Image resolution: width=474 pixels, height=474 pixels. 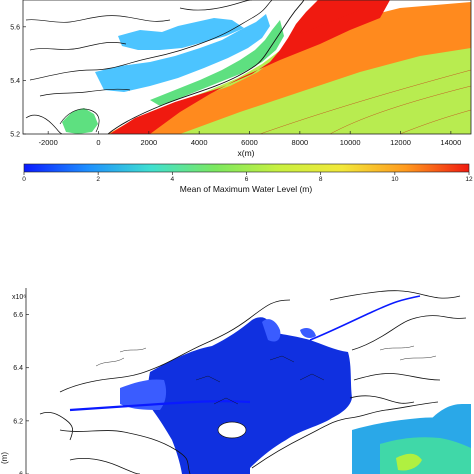 I want to click on coastal-band, so click(x=217, y=63).